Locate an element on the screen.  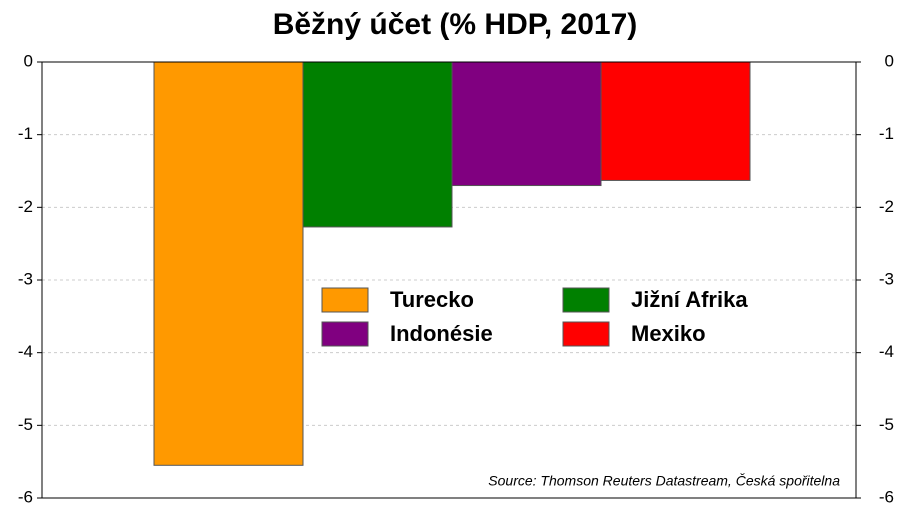
y-tick-label: -2 is located at coordinates (25, 206).